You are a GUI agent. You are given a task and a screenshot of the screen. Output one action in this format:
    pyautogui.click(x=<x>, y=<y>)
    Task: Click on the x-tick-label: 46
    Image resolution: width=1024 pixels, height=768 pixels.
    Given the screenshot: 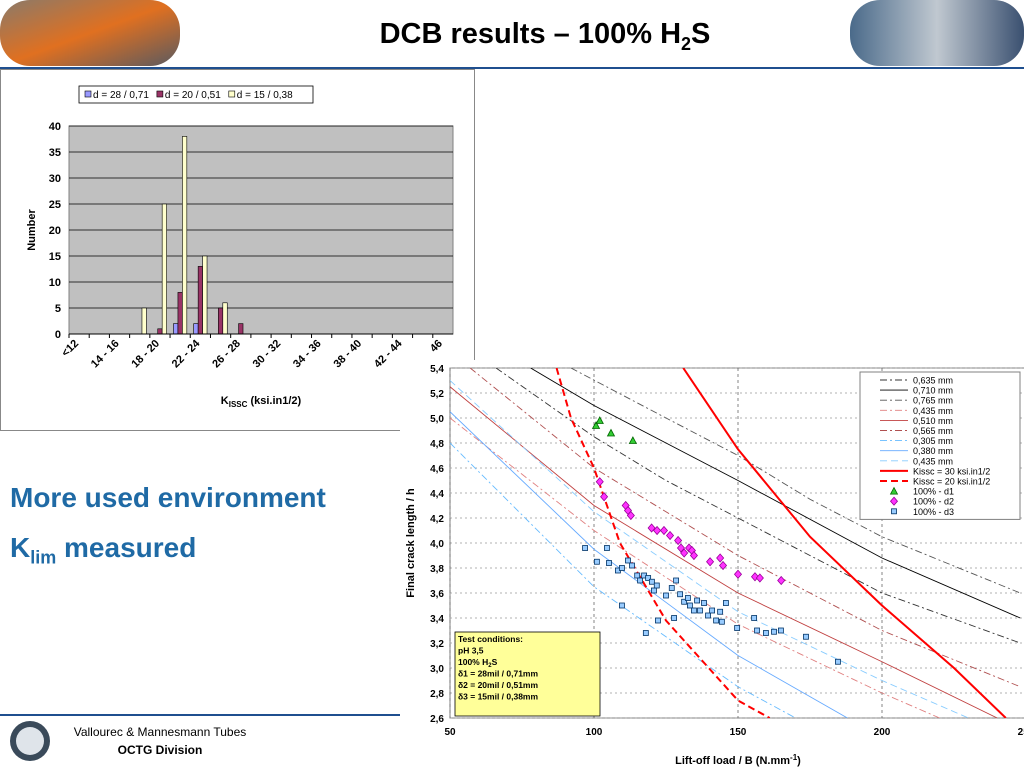 What is the action you would take?
    pyautogui.click(x=436, y=346)
    